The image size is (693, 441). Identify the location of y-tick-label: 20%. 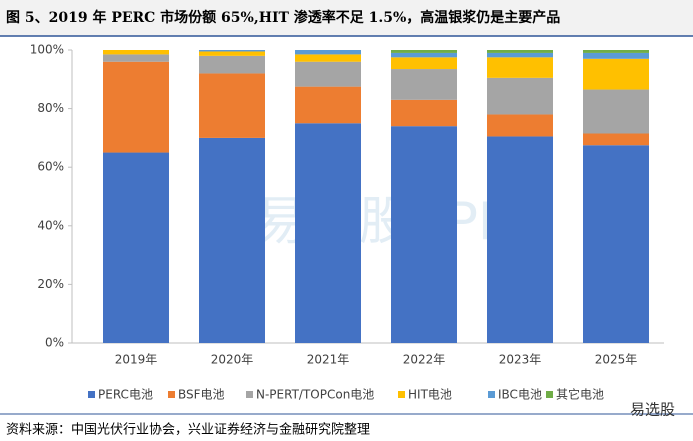
(50, 284).